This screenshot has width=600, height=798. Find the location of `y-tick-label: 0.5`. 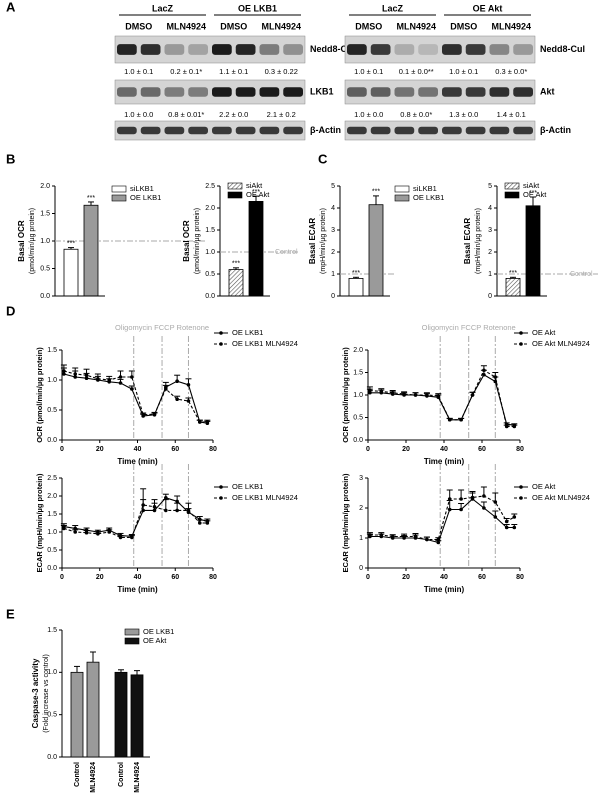

y-tick-label: 0.5 is located at coordinates (45, 268).